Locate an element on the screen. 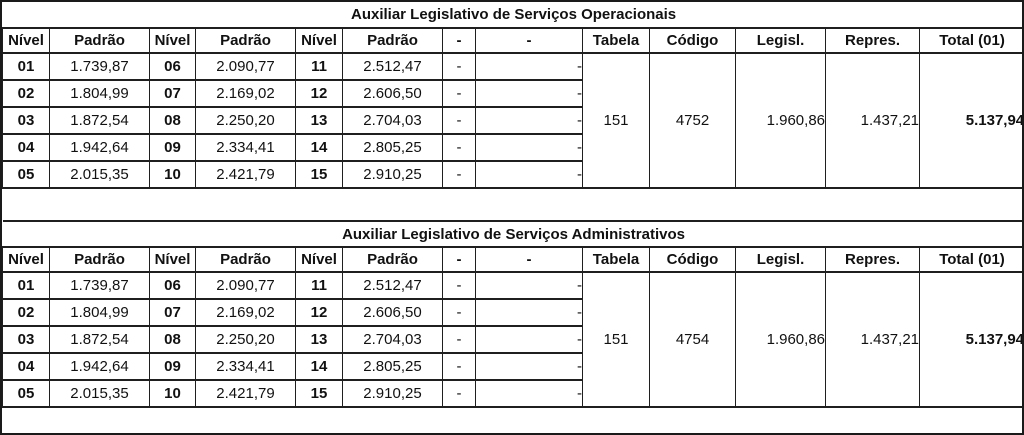 The width and height of the screenshot is (1024, 435). padrao-cell: 2.250,20 is located at coordinates (245, 339).